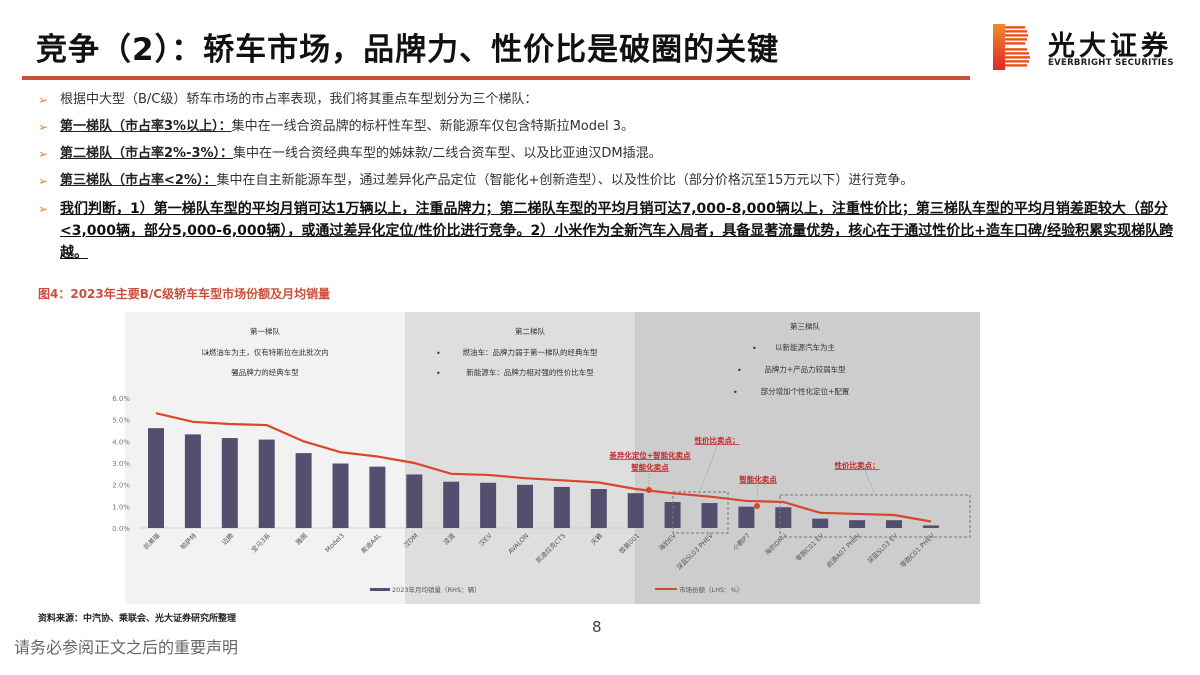 Image resolution: width=1200 pixels, height=675 pixels. I want to click on svg-text: 智能化卖点, so click(650, 467).